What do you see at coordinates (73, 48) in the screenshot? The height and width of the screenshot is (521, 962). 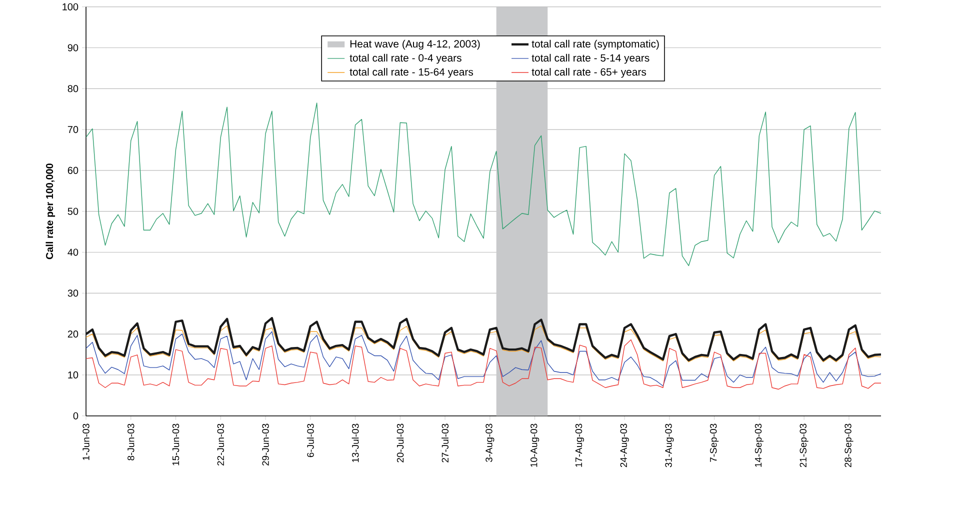 I see `y-tick-label: 90` at bounding box center [73, 48].